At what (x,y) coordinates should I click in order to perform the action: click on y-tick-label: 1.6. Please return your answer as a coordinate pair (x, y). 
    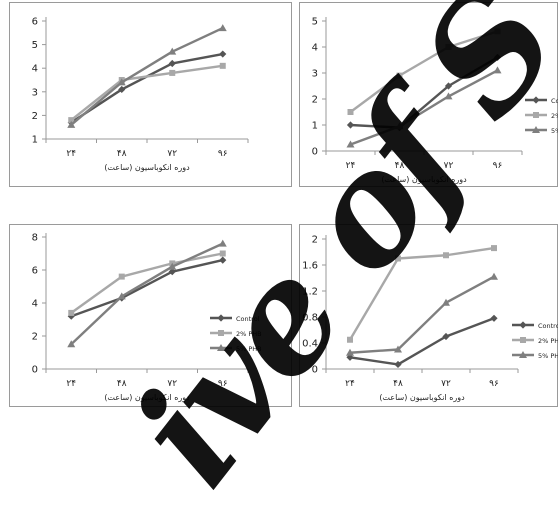
    Looking at the image, I should click on (310, 266).